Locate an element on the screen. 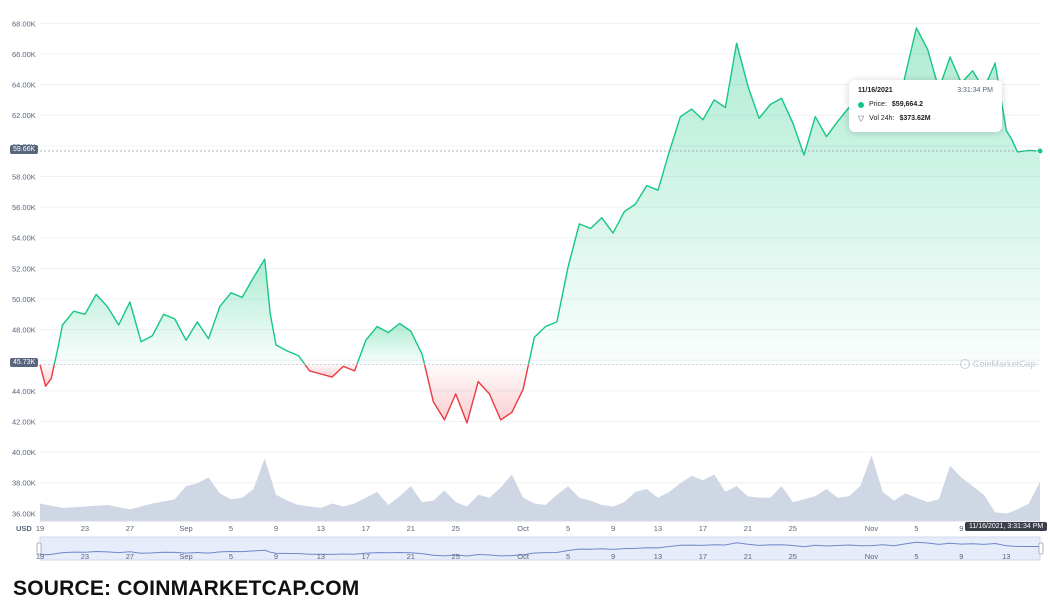 The image size is (1050, 601). y-tick-label: 36.00K is located at coordinates (24, 513).